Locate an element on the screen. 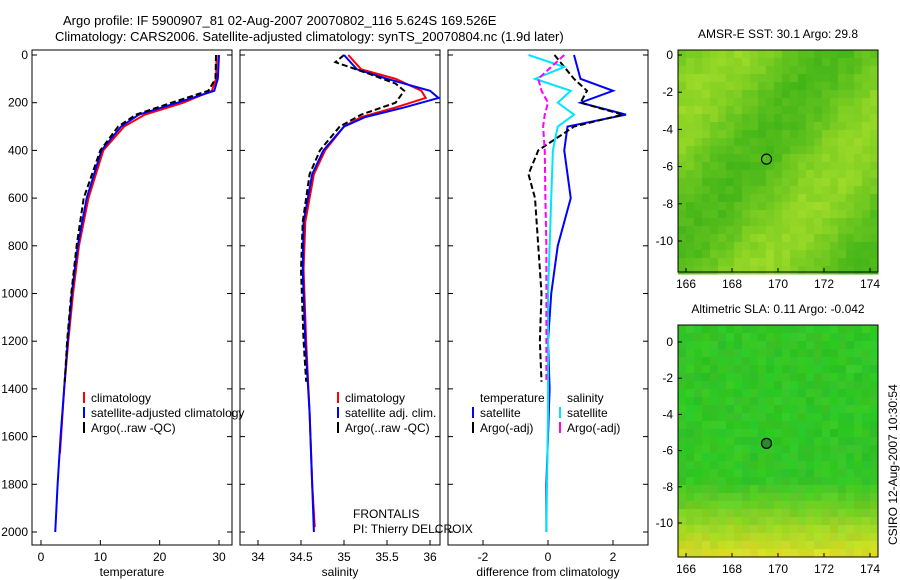 Image resolution: width=900 pixels, height=580 pixels. legend-label: temperature is located at coordinates (512, 398).